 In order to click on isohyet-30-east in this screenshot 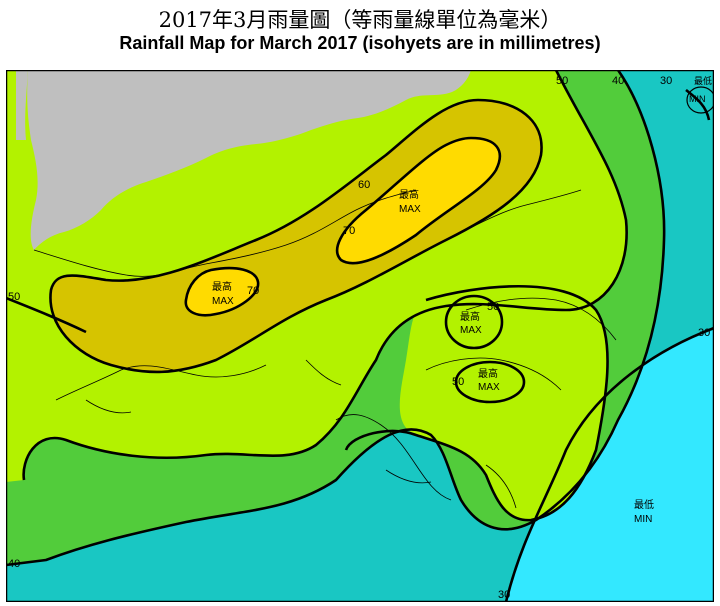, I will do `click(609, 464)`.